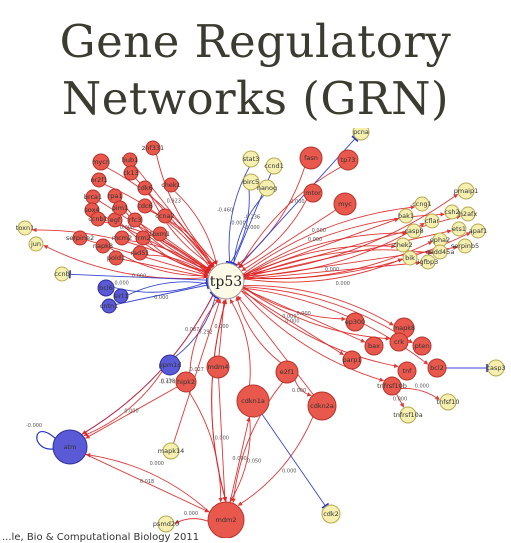 The height and width of the screenshot is (543, 511). I want to click on gene-node-toxn1: toxn1, so click(25, 228).